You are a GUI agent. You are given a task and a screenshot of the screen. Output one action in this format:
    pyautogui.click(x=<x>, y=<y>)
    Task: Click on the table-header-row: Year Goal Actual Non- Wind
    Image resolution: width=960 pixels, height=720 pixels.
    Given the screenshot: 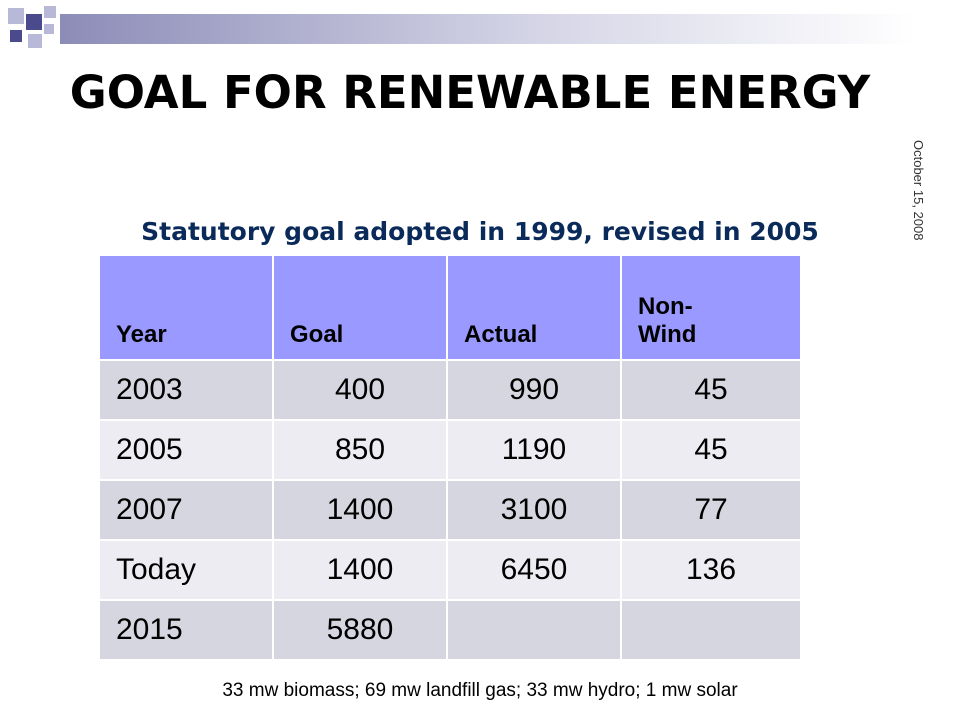 What is the action you would take?
    pyautogui.click(x=450, y=308)
    